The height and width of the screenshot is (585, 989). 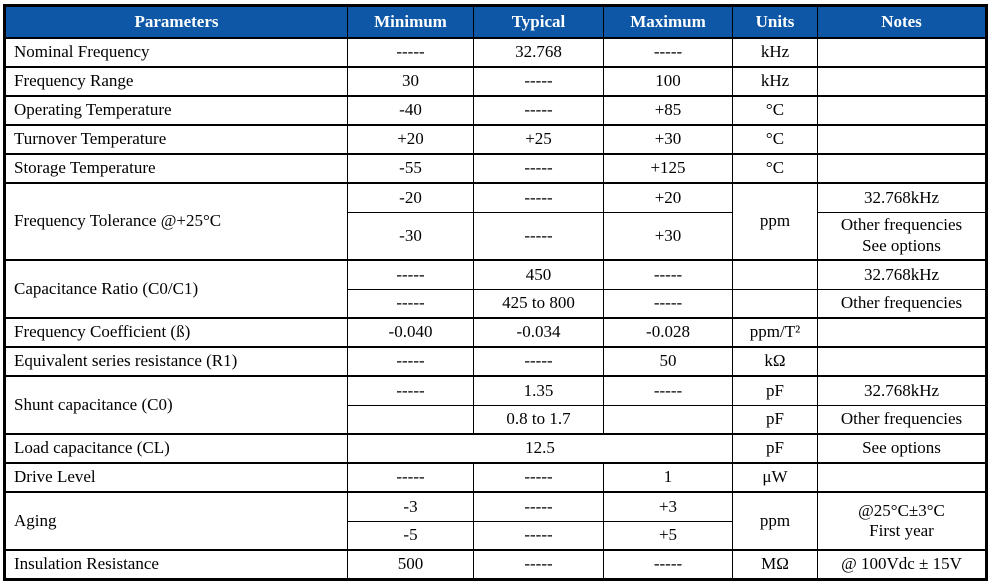 What do you see at coordinates (538, 419) in the screenshot?
I see `value-cell: 0.8 to 1.7` at bounding box center [538, 419].